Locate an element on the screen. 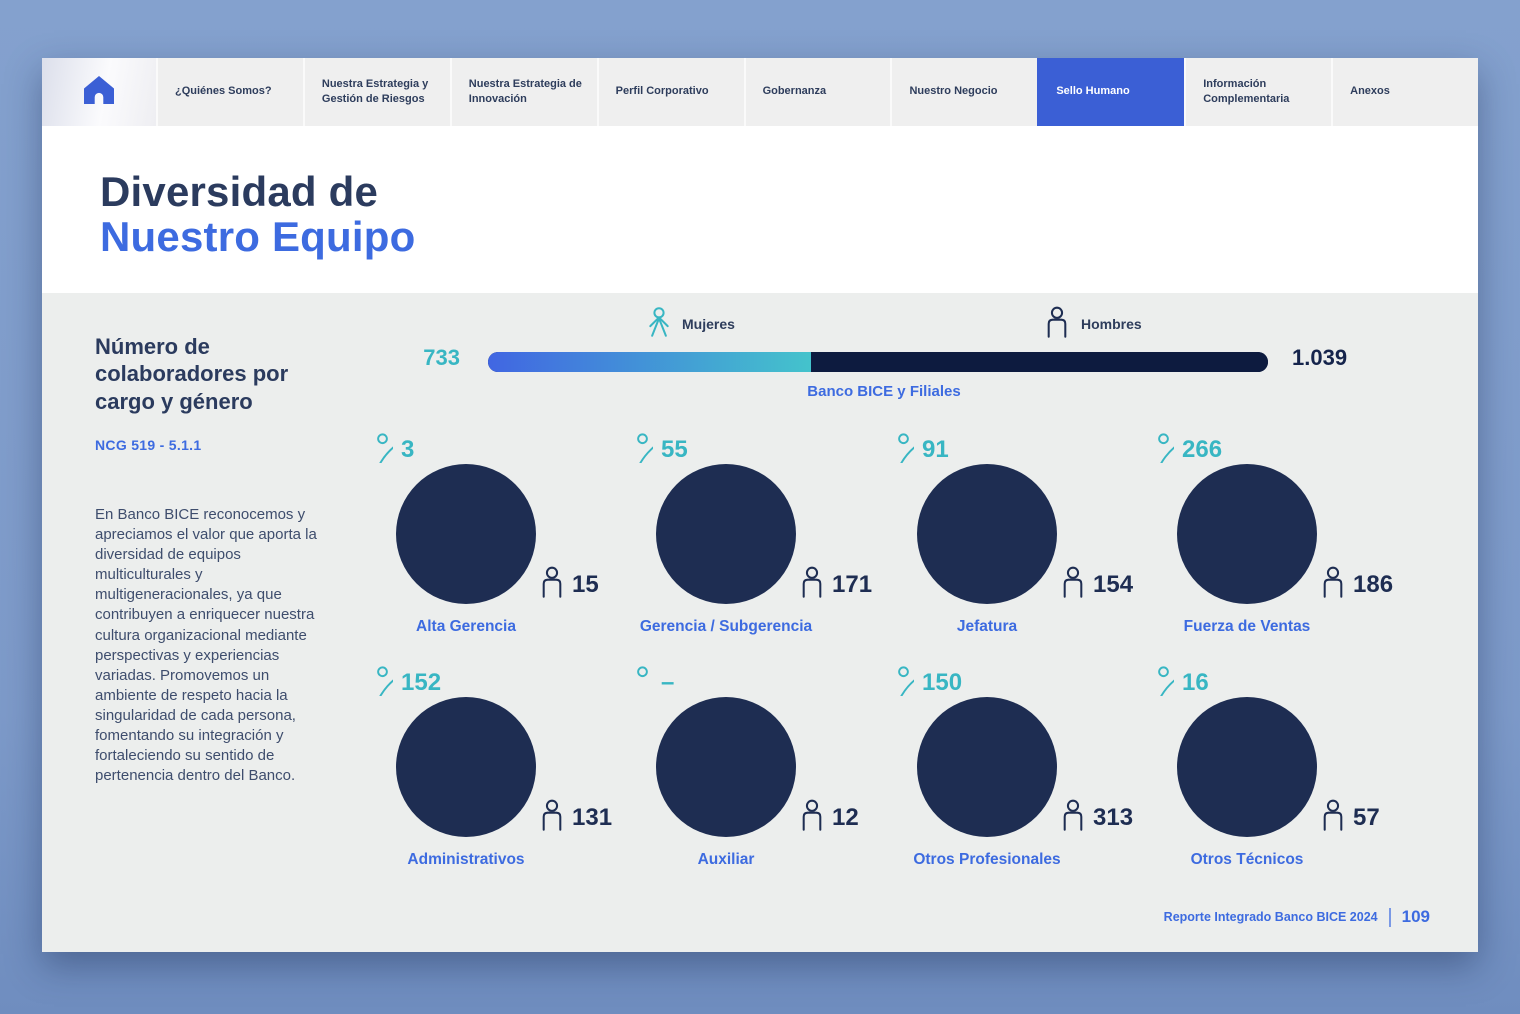 The image size is (1520, 1014). pie-card-otros-profesionales: 150 313 Otros Profesionales is located at coordinates (995, 780).